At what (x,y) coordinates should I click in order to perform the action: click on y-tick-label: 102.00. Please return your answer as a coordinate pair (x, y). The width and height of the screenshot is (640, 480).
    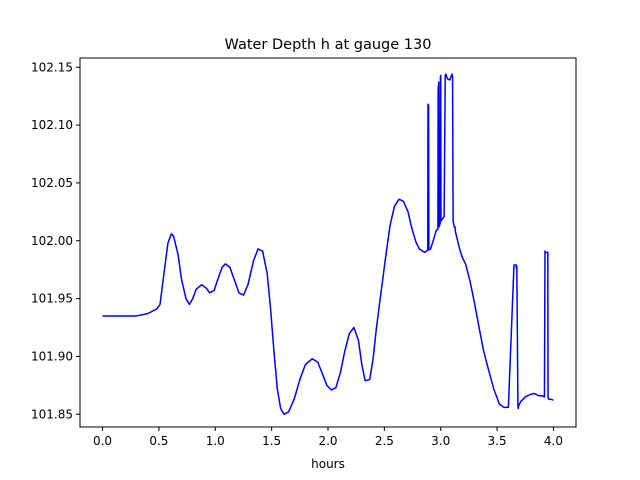
    Looking at the image, I should click on (52, 241).